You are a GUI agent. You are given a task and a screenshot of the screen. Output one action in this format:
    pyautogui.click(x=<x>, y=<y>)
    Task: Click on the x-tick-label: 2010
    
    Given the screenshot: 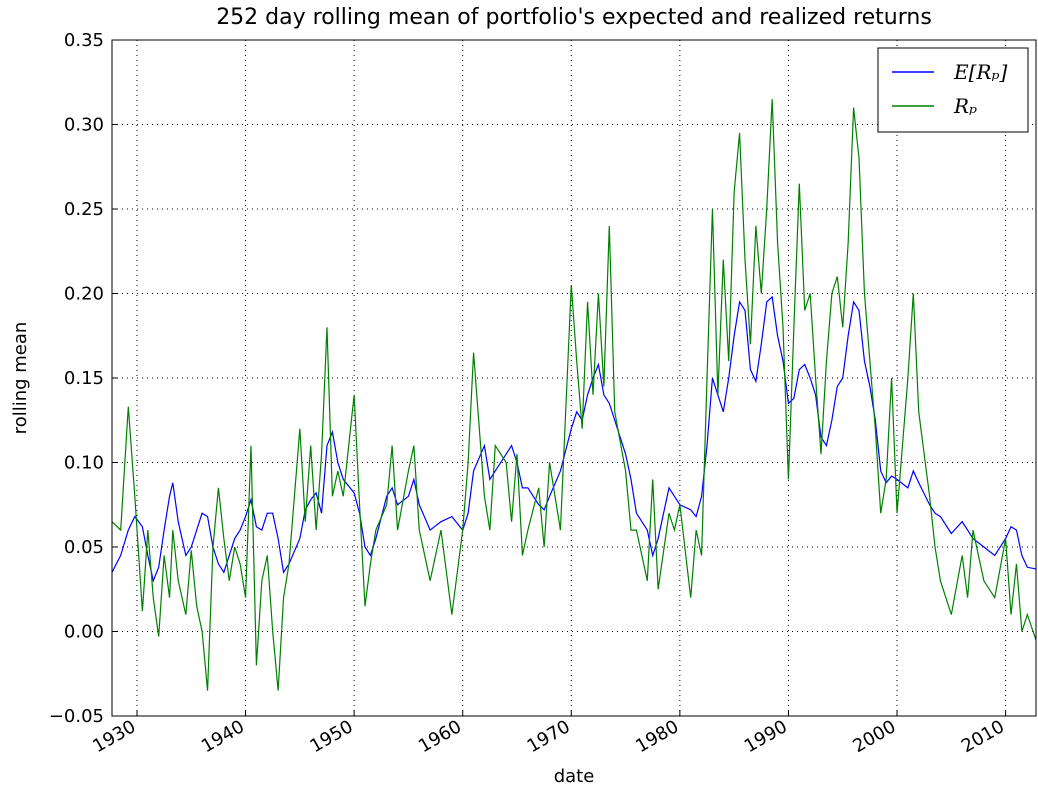 What is the action you would take?
    pyautogui.click(x=983, y=736)
    